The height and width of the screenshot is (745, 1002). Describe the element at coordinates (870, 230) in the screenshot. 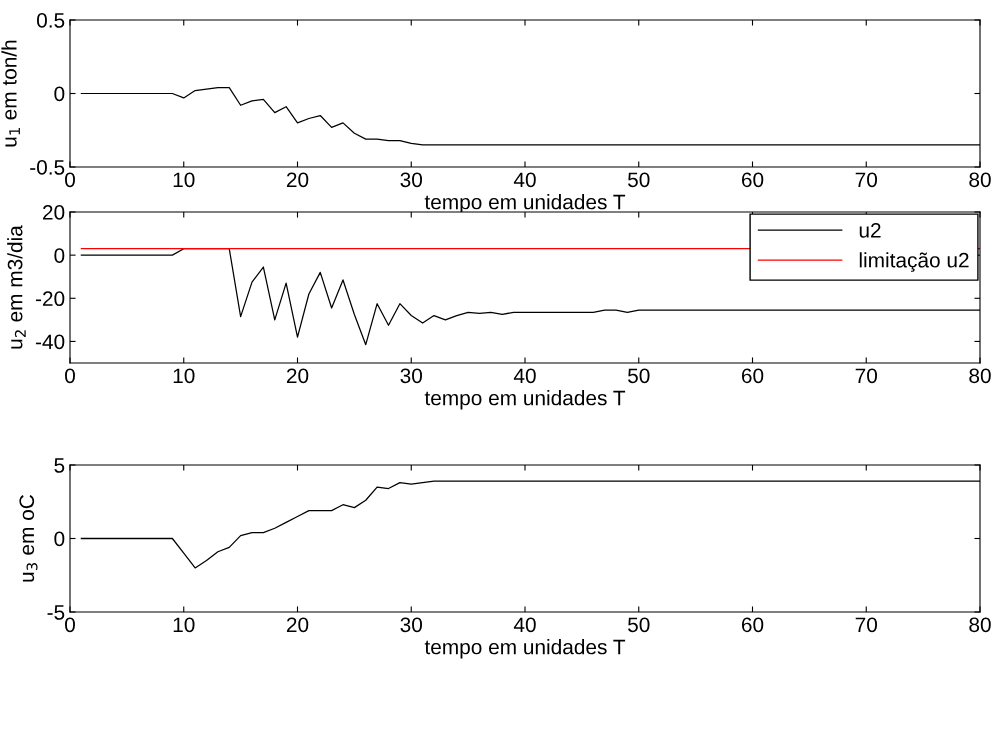

I see `legend-label: u2` at that location.